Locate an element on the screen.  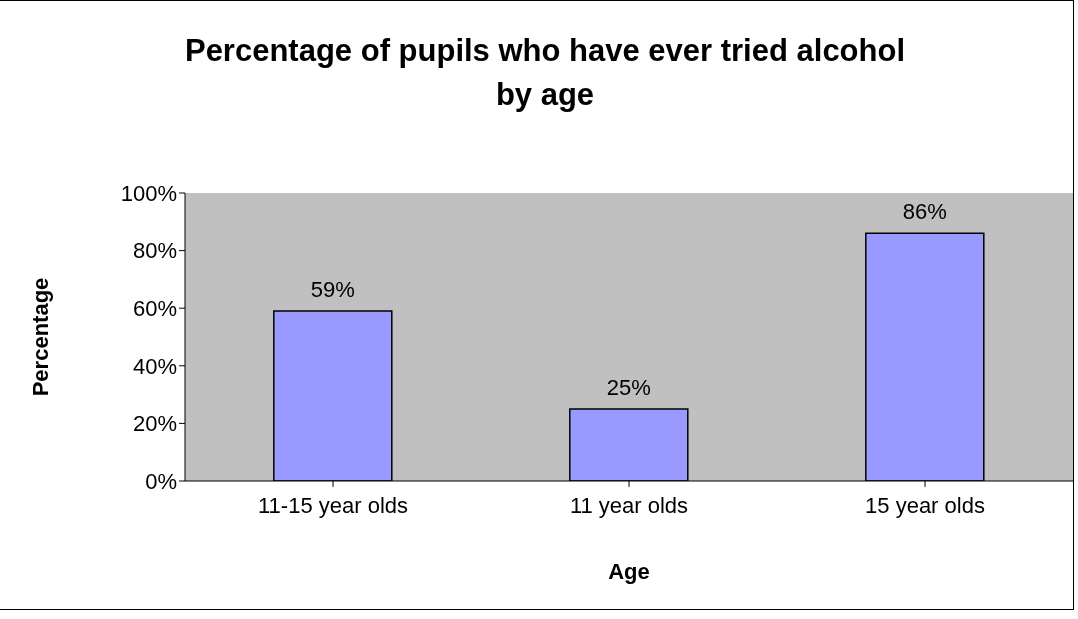
x-axis-title: Age is located at coordinates (629, 571).